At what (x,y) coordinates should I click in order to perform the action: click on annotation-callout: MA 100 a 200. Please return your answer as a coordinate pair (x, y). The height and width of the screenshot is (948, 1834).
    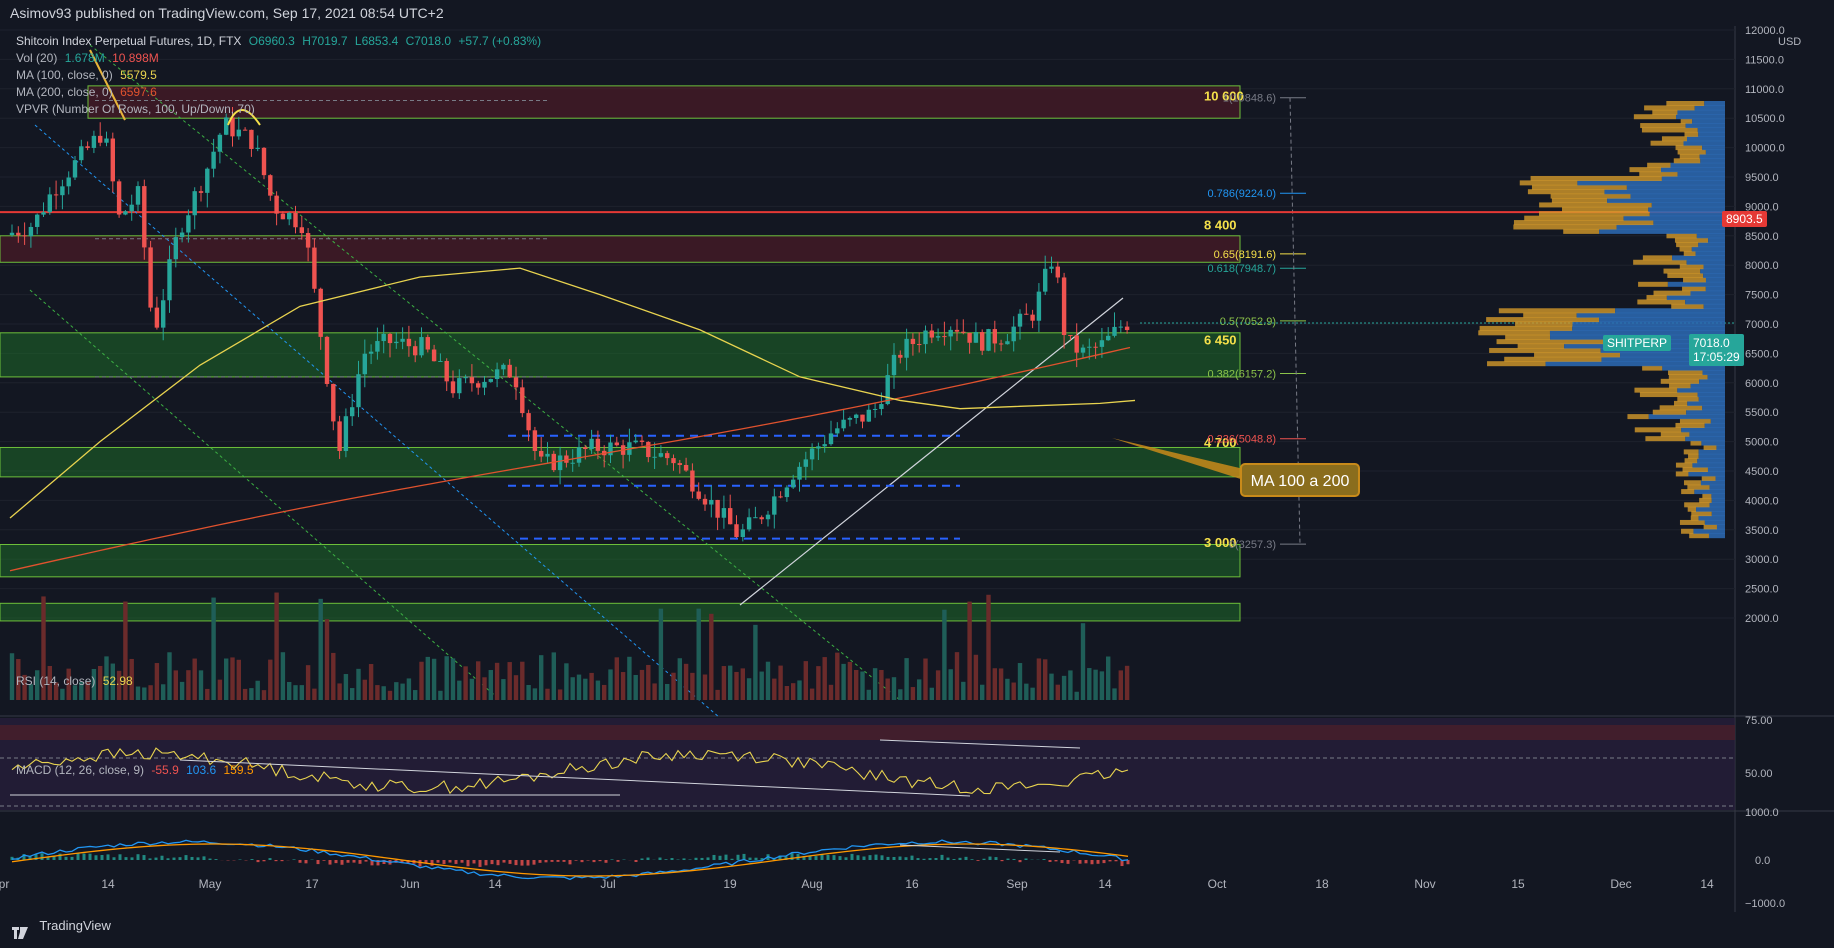
    Looking at the image, I should click on (1300, 480).